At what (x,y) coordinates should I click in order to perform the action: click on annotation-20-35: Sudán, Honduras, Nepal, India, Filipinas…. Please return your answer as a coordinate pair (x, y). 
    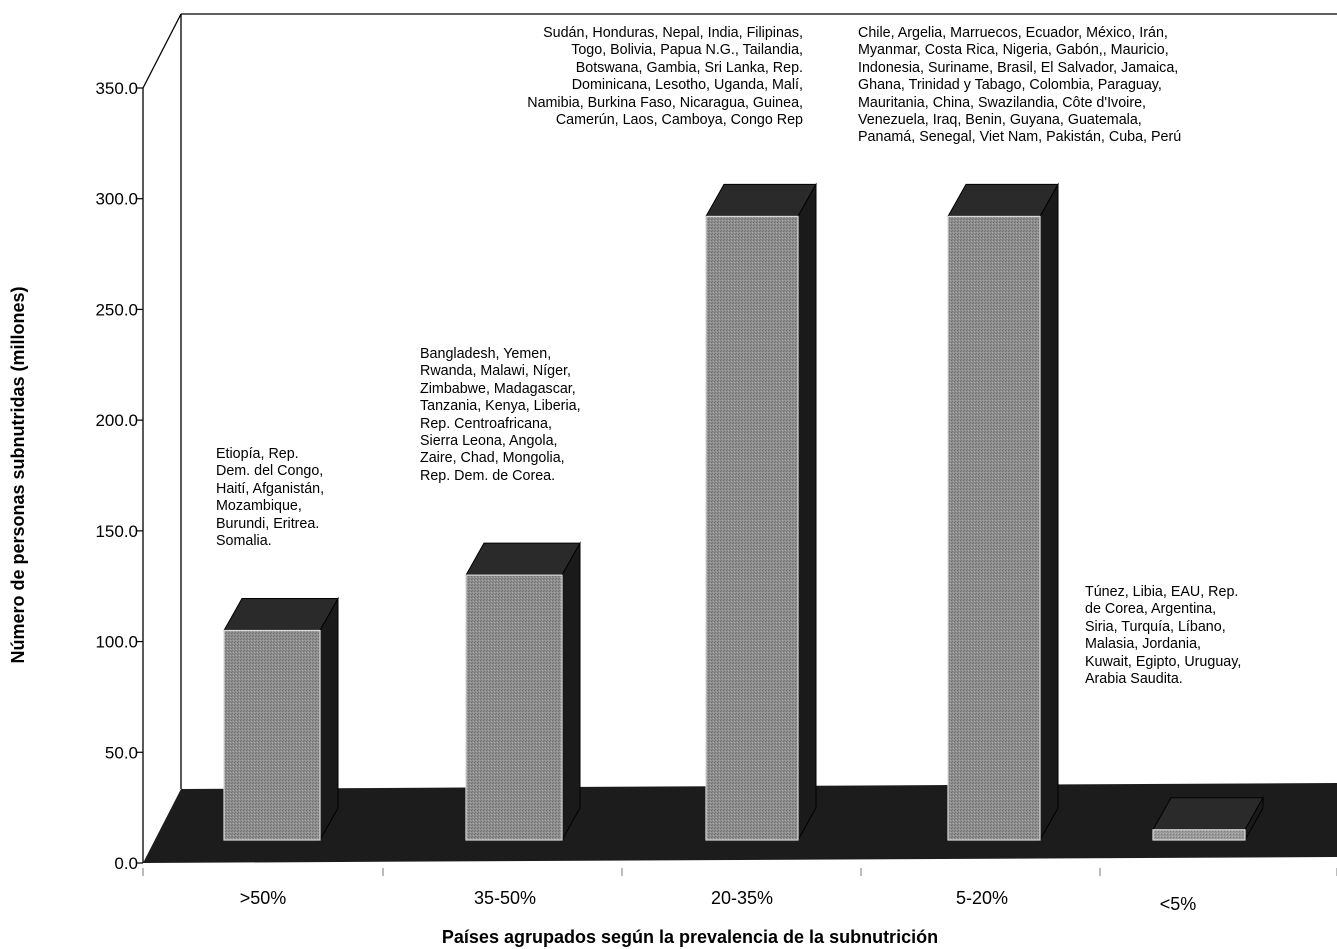
    Looking at the image, I should click on (665, 77).